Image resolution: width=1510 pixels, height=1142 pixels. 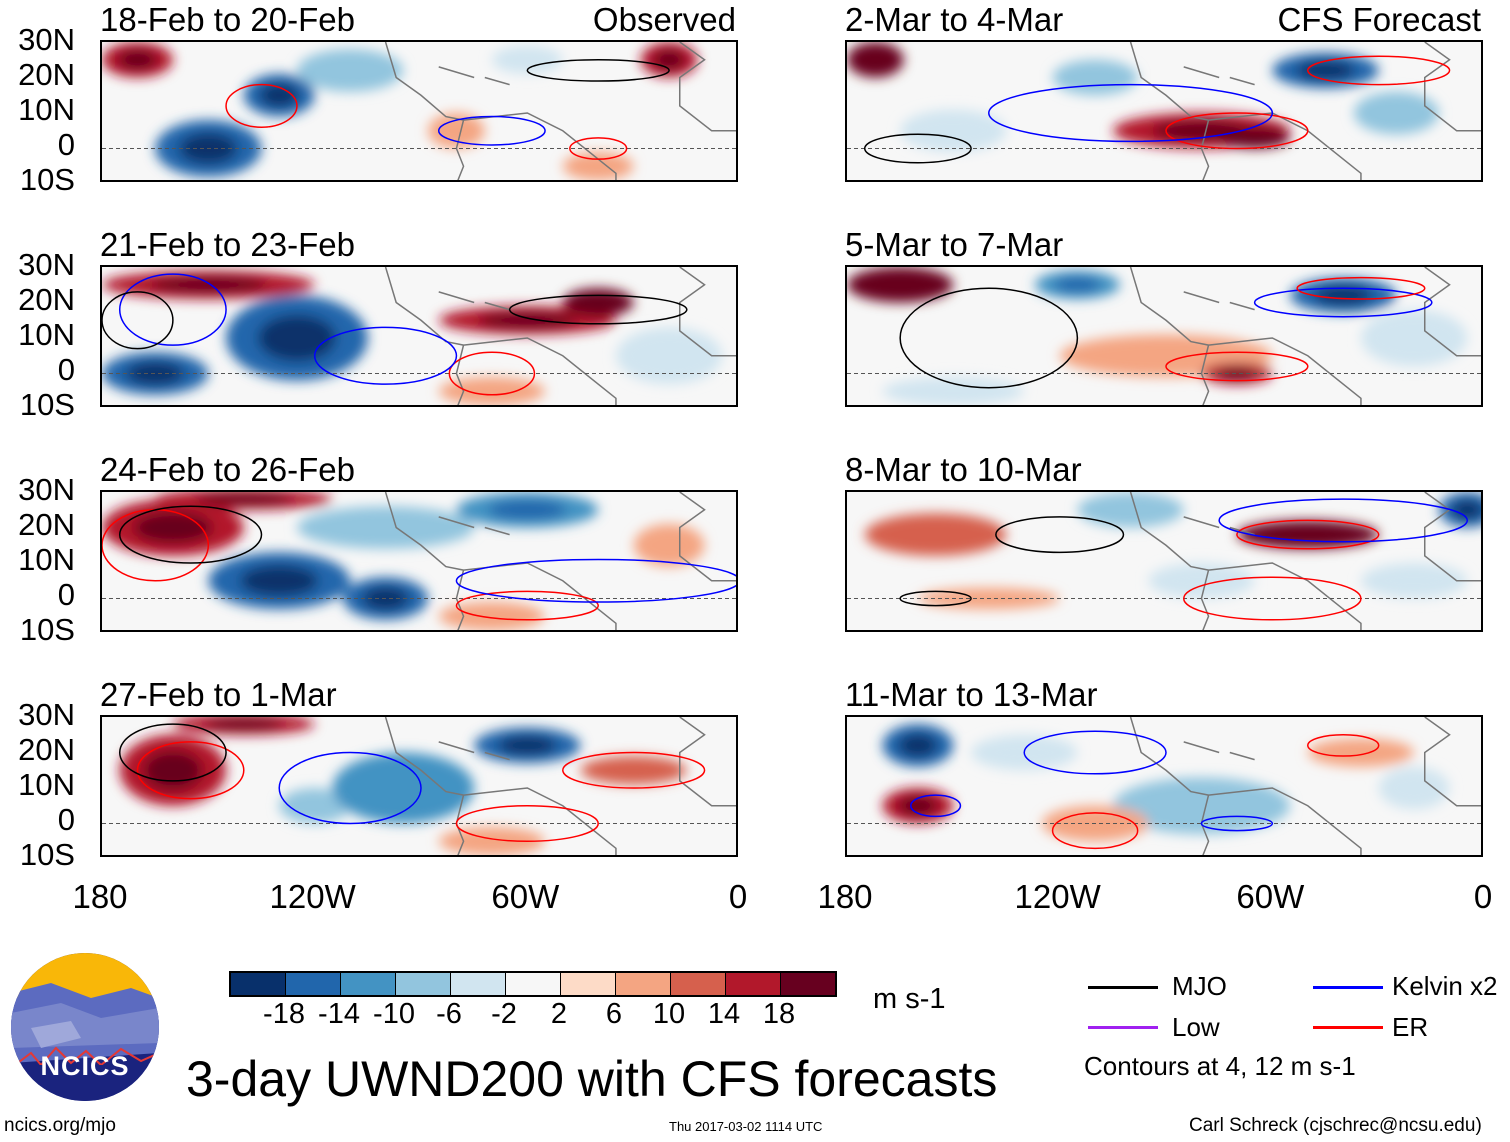 I want to click on colorbar-tick-label: -14, so click(x=339, y=1014).